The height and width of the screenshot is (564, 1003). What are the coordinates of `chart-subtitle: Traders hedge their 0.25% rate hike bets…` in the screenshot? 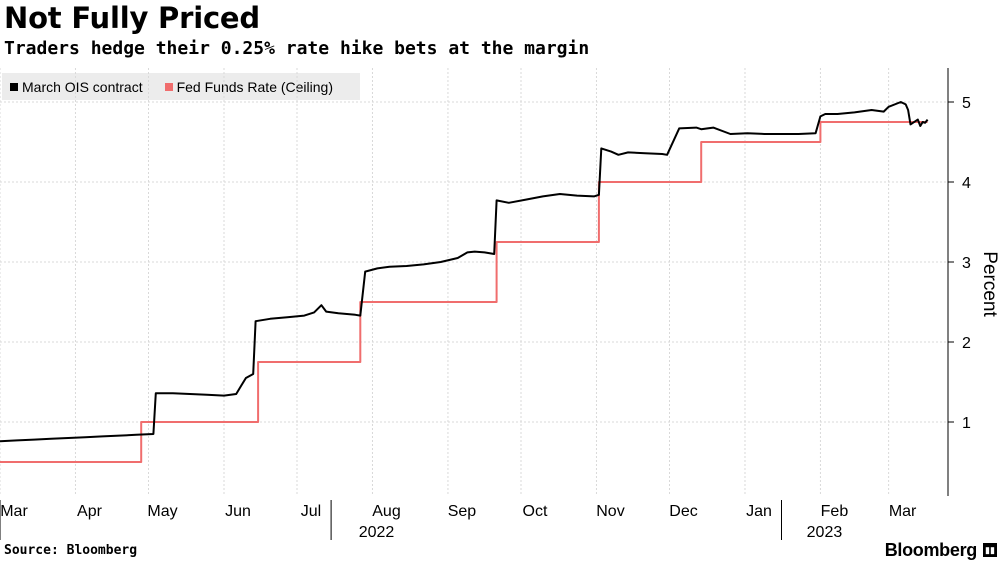 It's located at (297, 48).